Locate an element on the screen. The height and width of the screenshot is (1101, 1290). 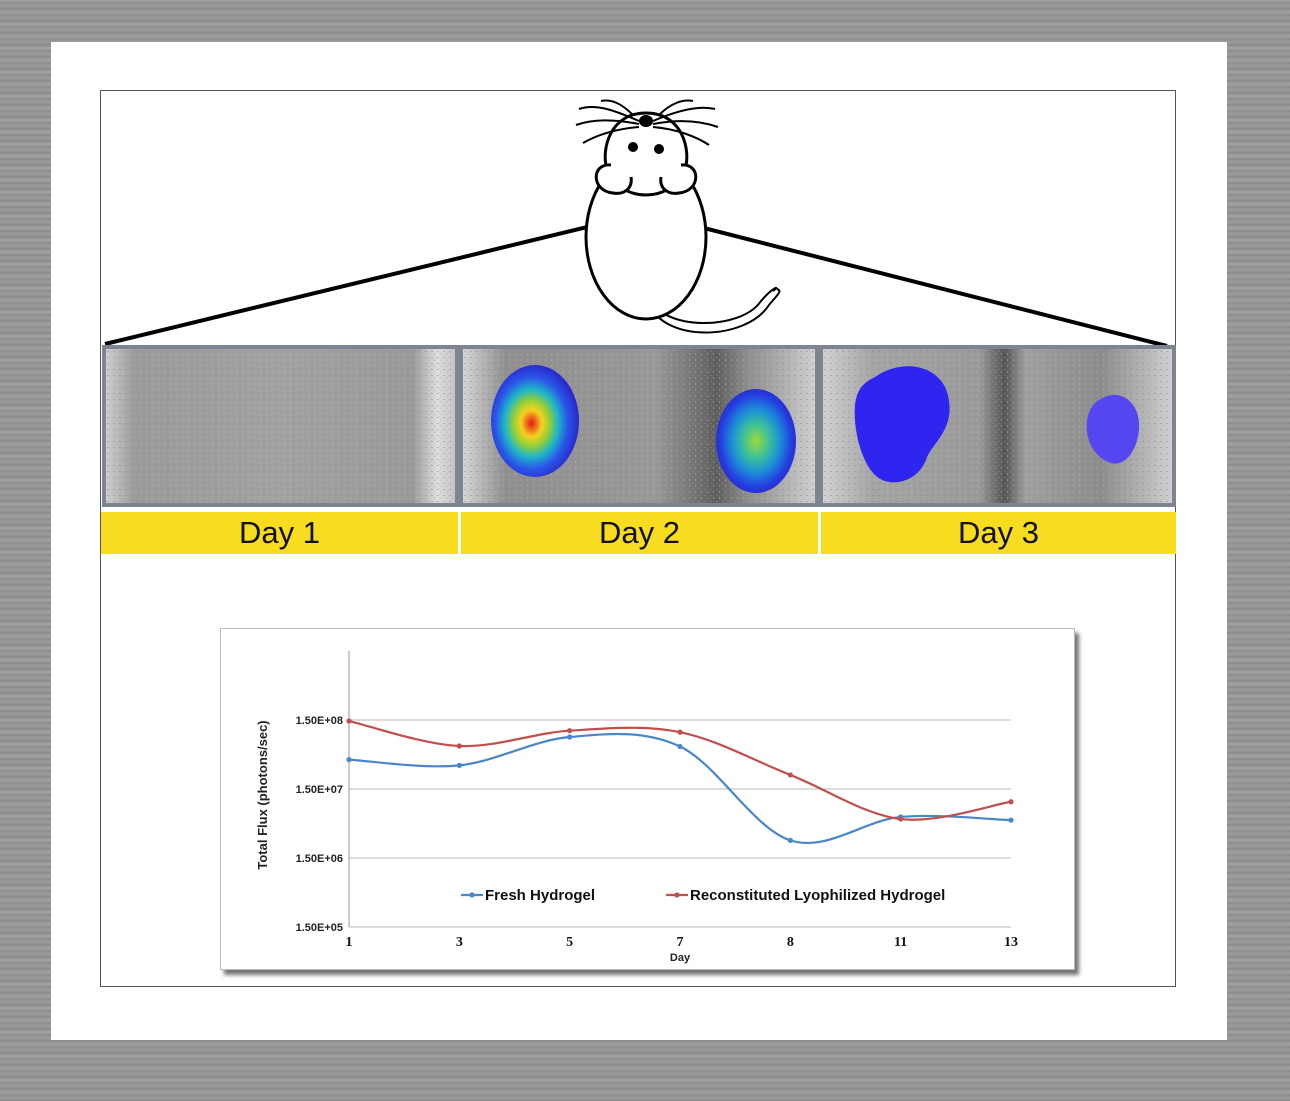
day-label-3: Day 3 is located at coordinates (998, 533).